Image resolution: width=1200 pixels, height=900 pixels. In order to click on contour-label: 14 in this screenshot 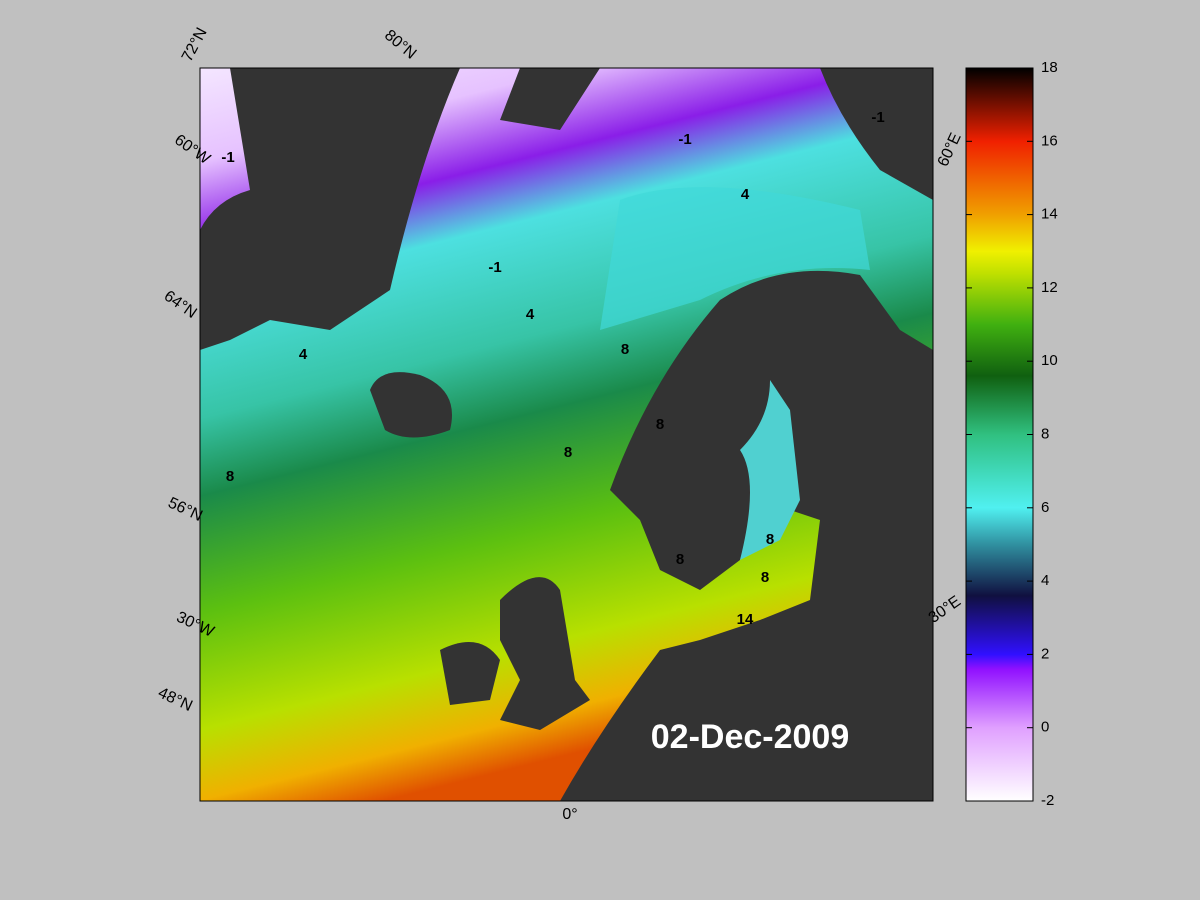, I will do `click(745, 619)`.